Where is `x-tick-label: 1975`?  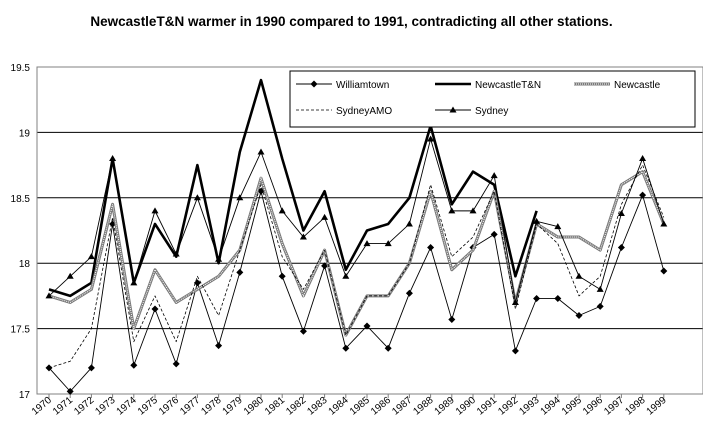
x-tick-label: 1975 is located at coordinates (148, 406).